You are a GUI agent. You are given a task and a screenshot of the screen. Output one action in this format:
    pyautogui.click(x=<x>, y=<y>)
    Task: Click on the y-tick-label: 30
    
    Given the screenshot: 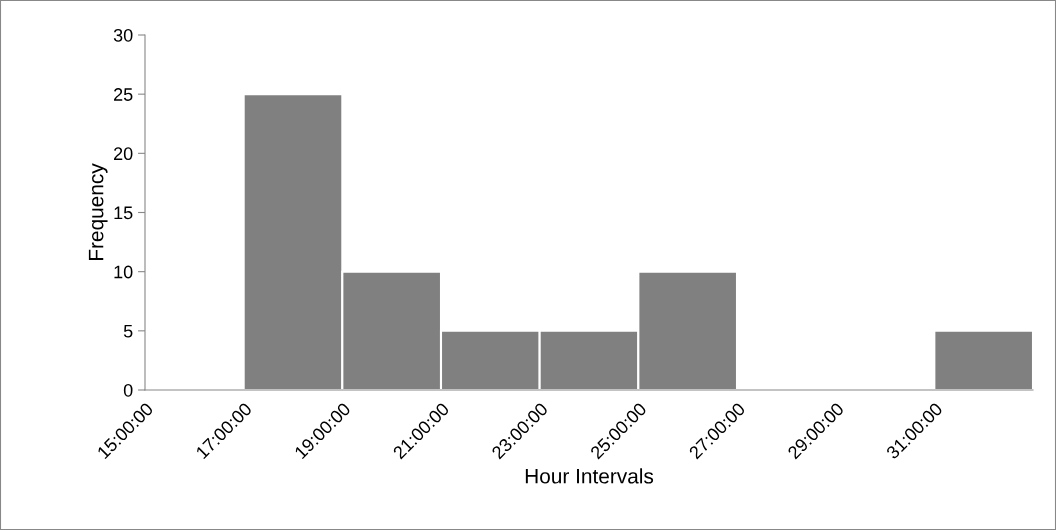 What is the action you would take?
    pyautogui.click(x=123, y=35)
    